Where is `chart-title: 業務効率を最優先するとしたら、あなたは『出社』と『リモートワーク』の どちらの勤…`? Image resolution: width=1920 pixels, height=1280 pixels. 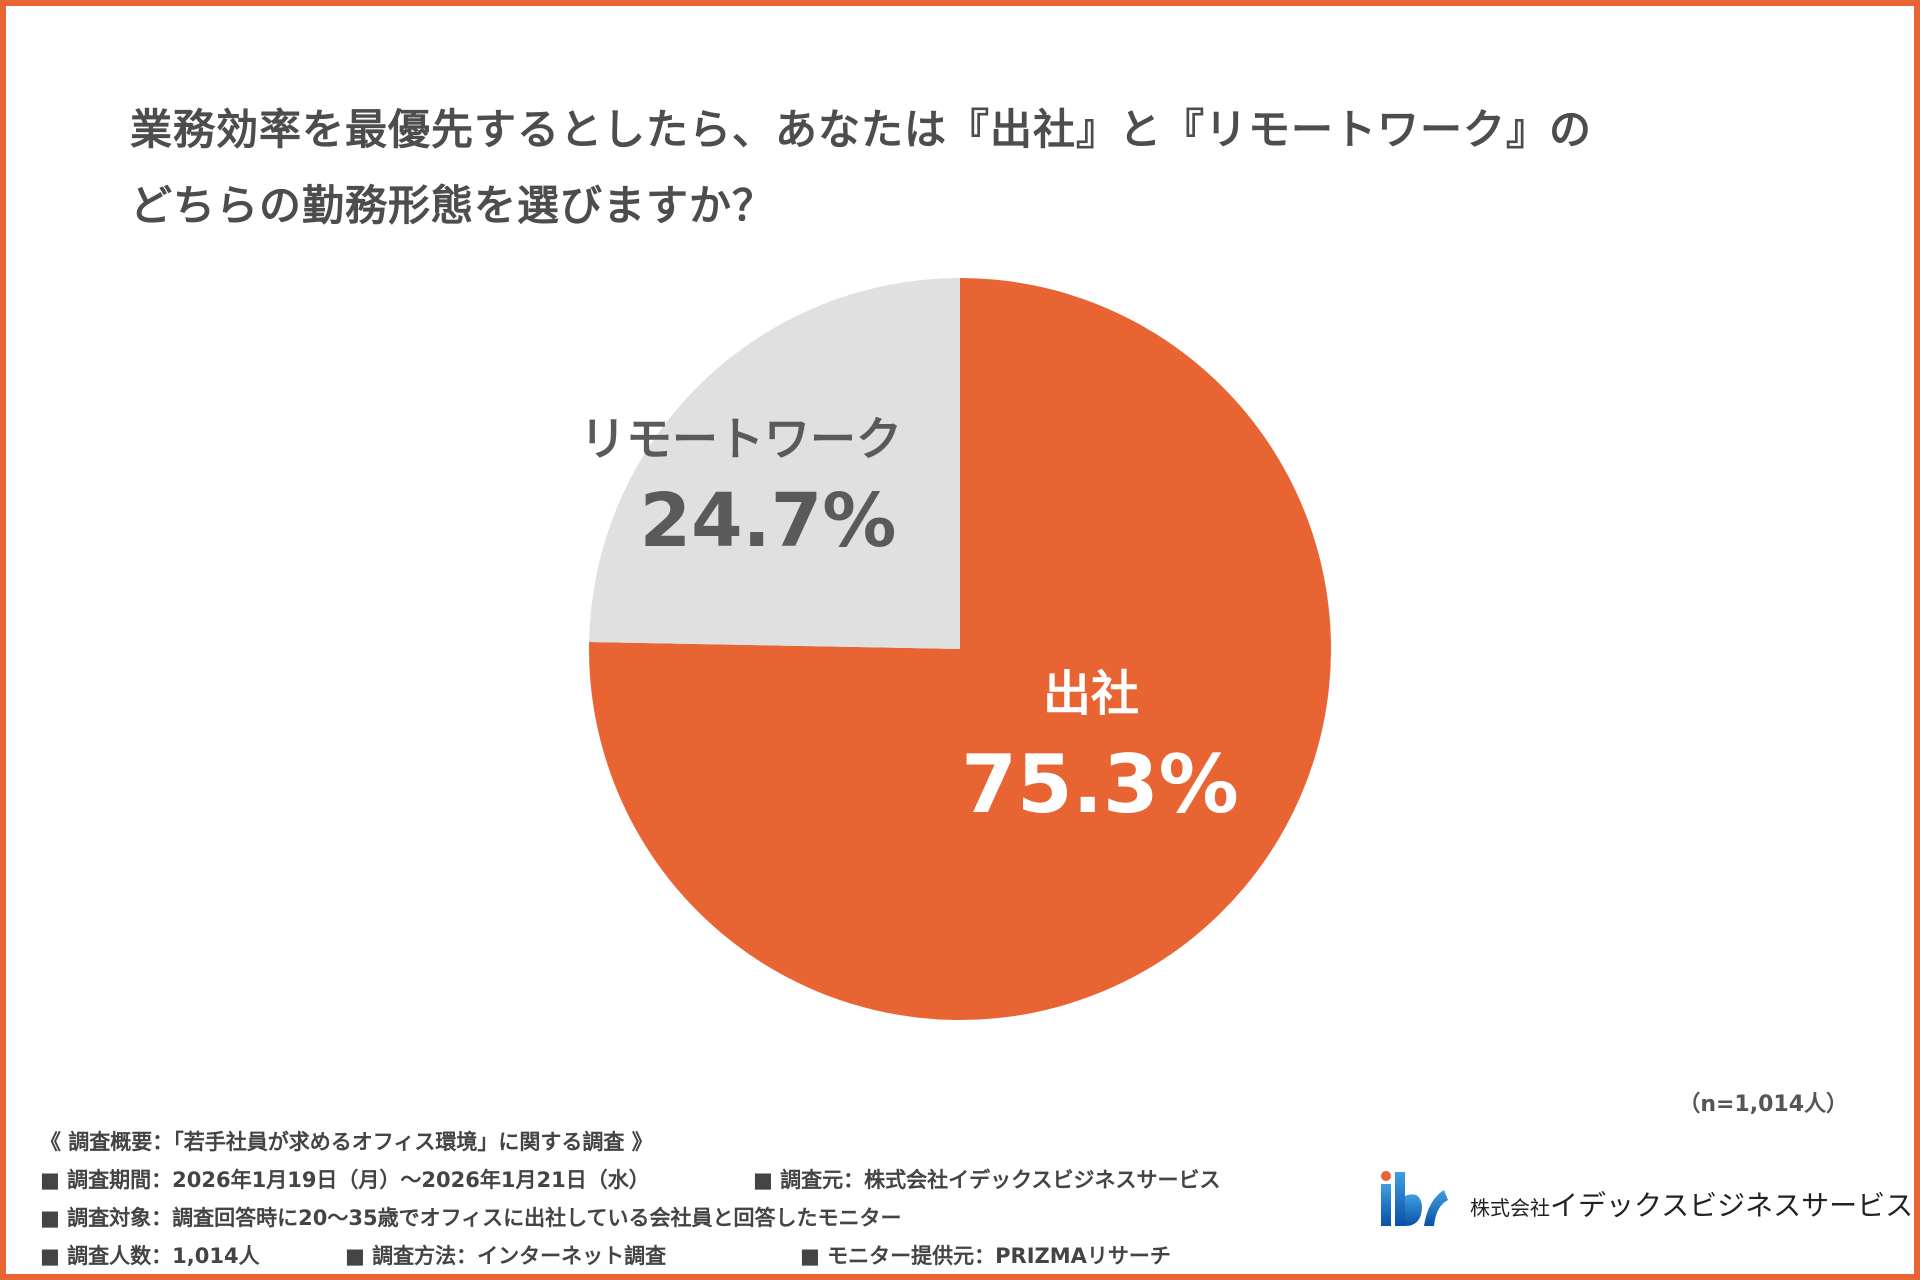
chart-title: 業務効率を最優先するとしたら、あなたは『出社』と『リモートワーク』の どちらの勤… is located at coordinates (861, 168).